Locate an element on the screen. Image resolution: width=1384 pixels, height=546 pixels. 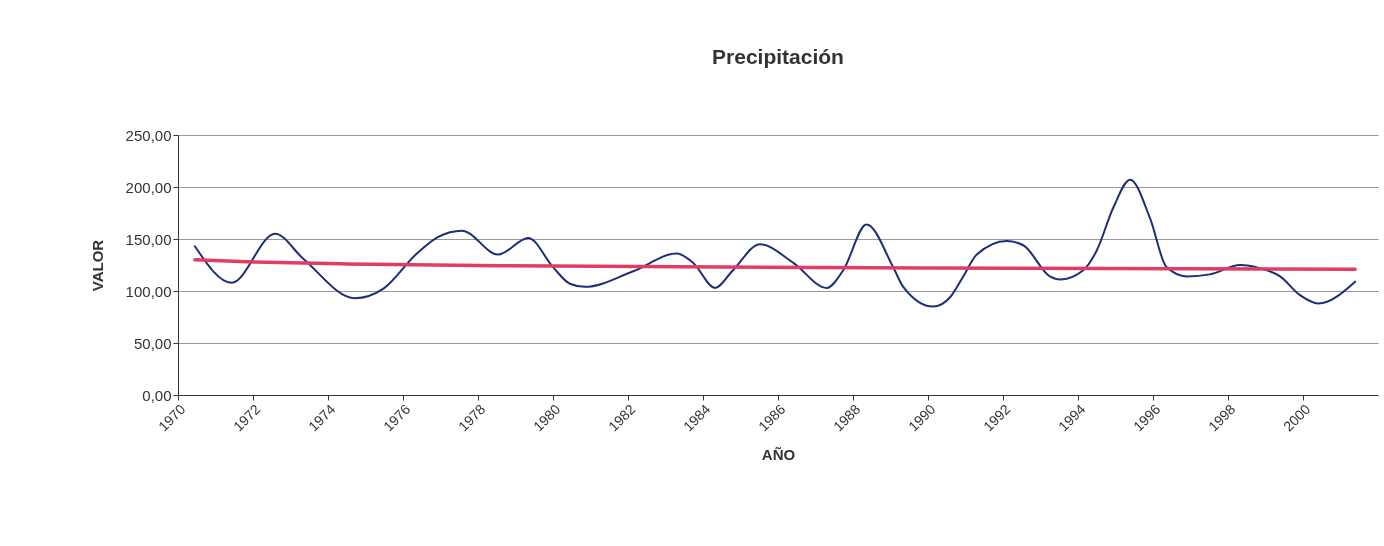
x-axis-title: AÑO is located at coordinates (778, 455).